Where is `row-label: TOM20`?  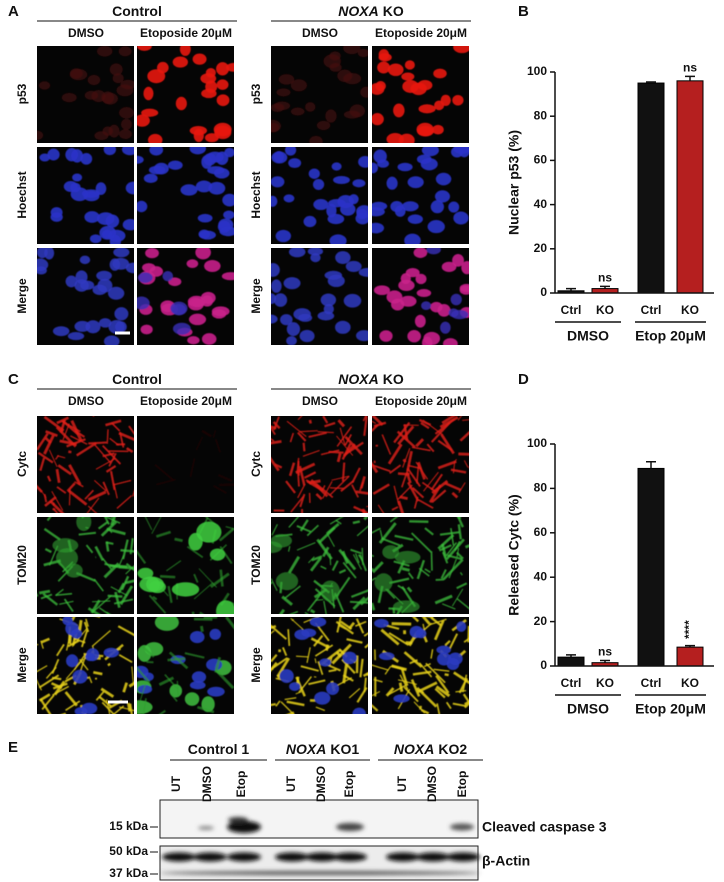
row-label: TOM20 is located at coordinates (22, 565).